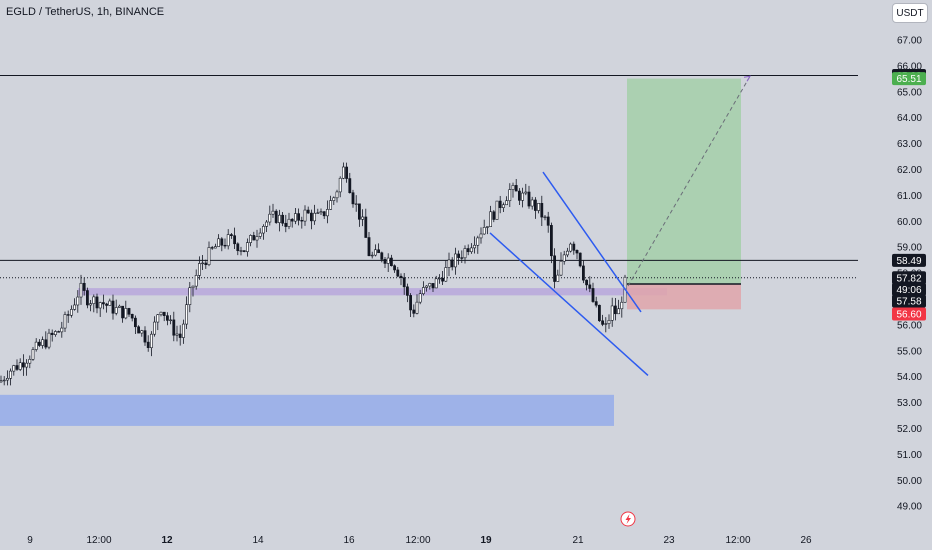  I want to click on y-tick-label: 53.00, so click(909, 403).